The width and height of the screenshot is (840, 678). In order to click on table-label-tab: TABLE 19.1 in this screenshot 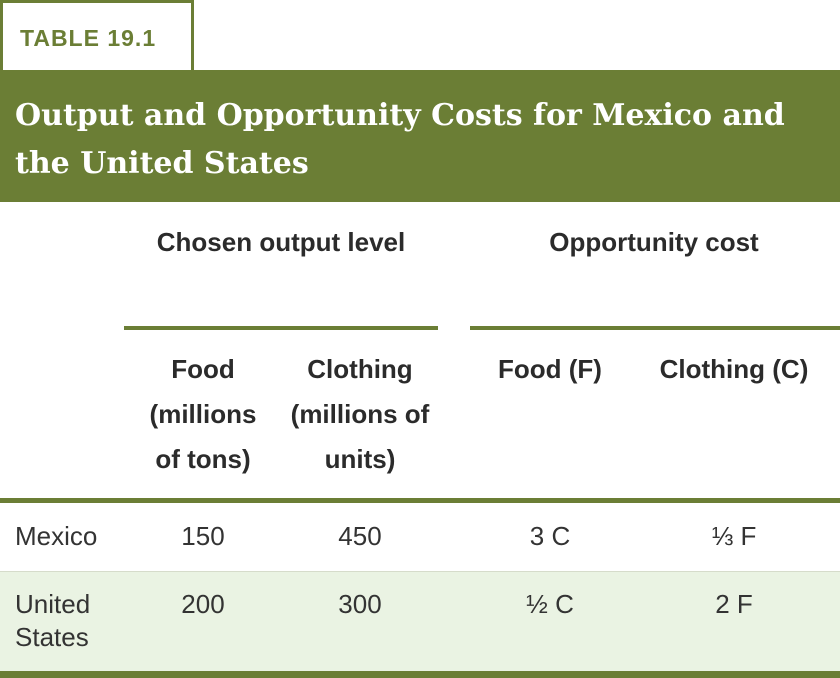, I will do `click(97, 35)`.